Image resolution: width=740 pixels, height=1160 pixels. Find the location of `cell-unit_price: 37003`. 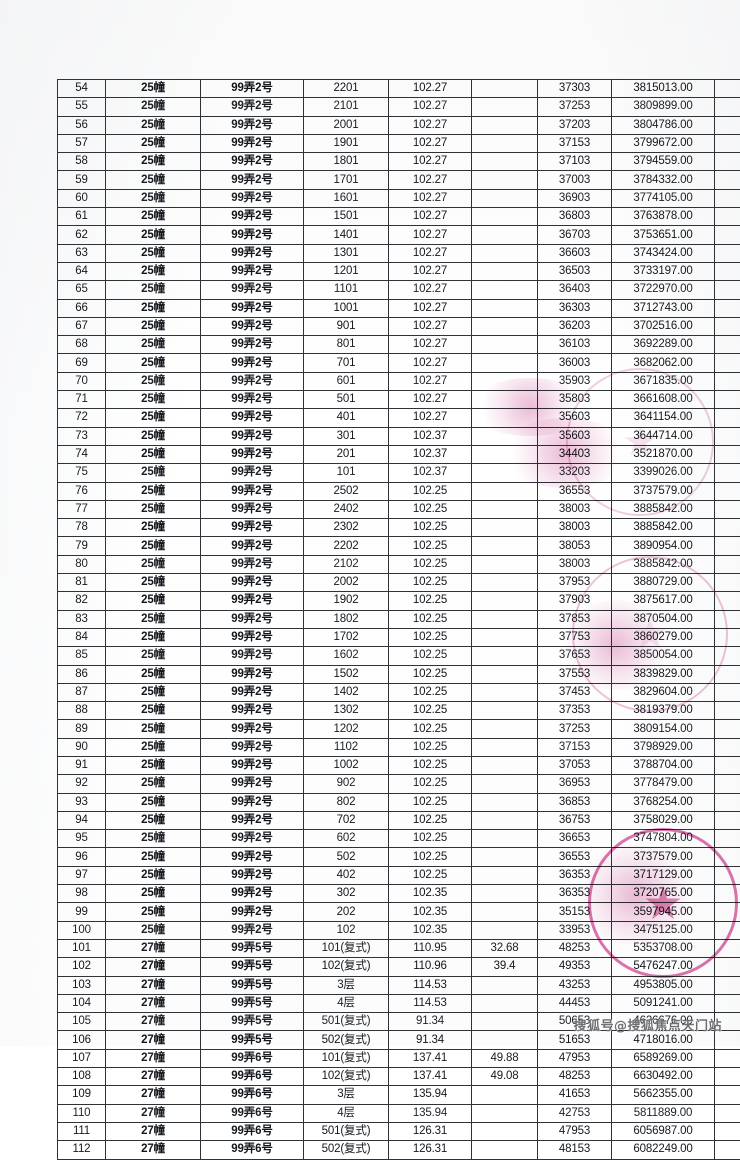

cell-unit_price: 37003 is located at coordinates (575, 180).